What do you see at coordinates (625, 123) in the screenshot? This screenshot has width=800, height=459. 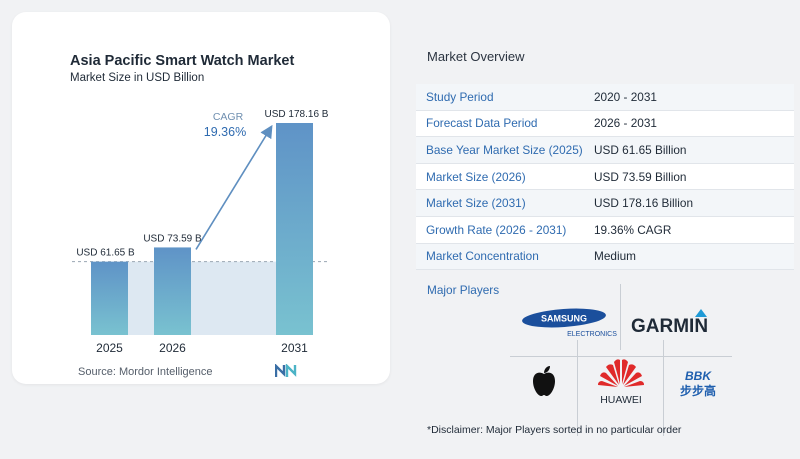 I see `row-value: 2026 - 2031` at bounding box center [625, 123].